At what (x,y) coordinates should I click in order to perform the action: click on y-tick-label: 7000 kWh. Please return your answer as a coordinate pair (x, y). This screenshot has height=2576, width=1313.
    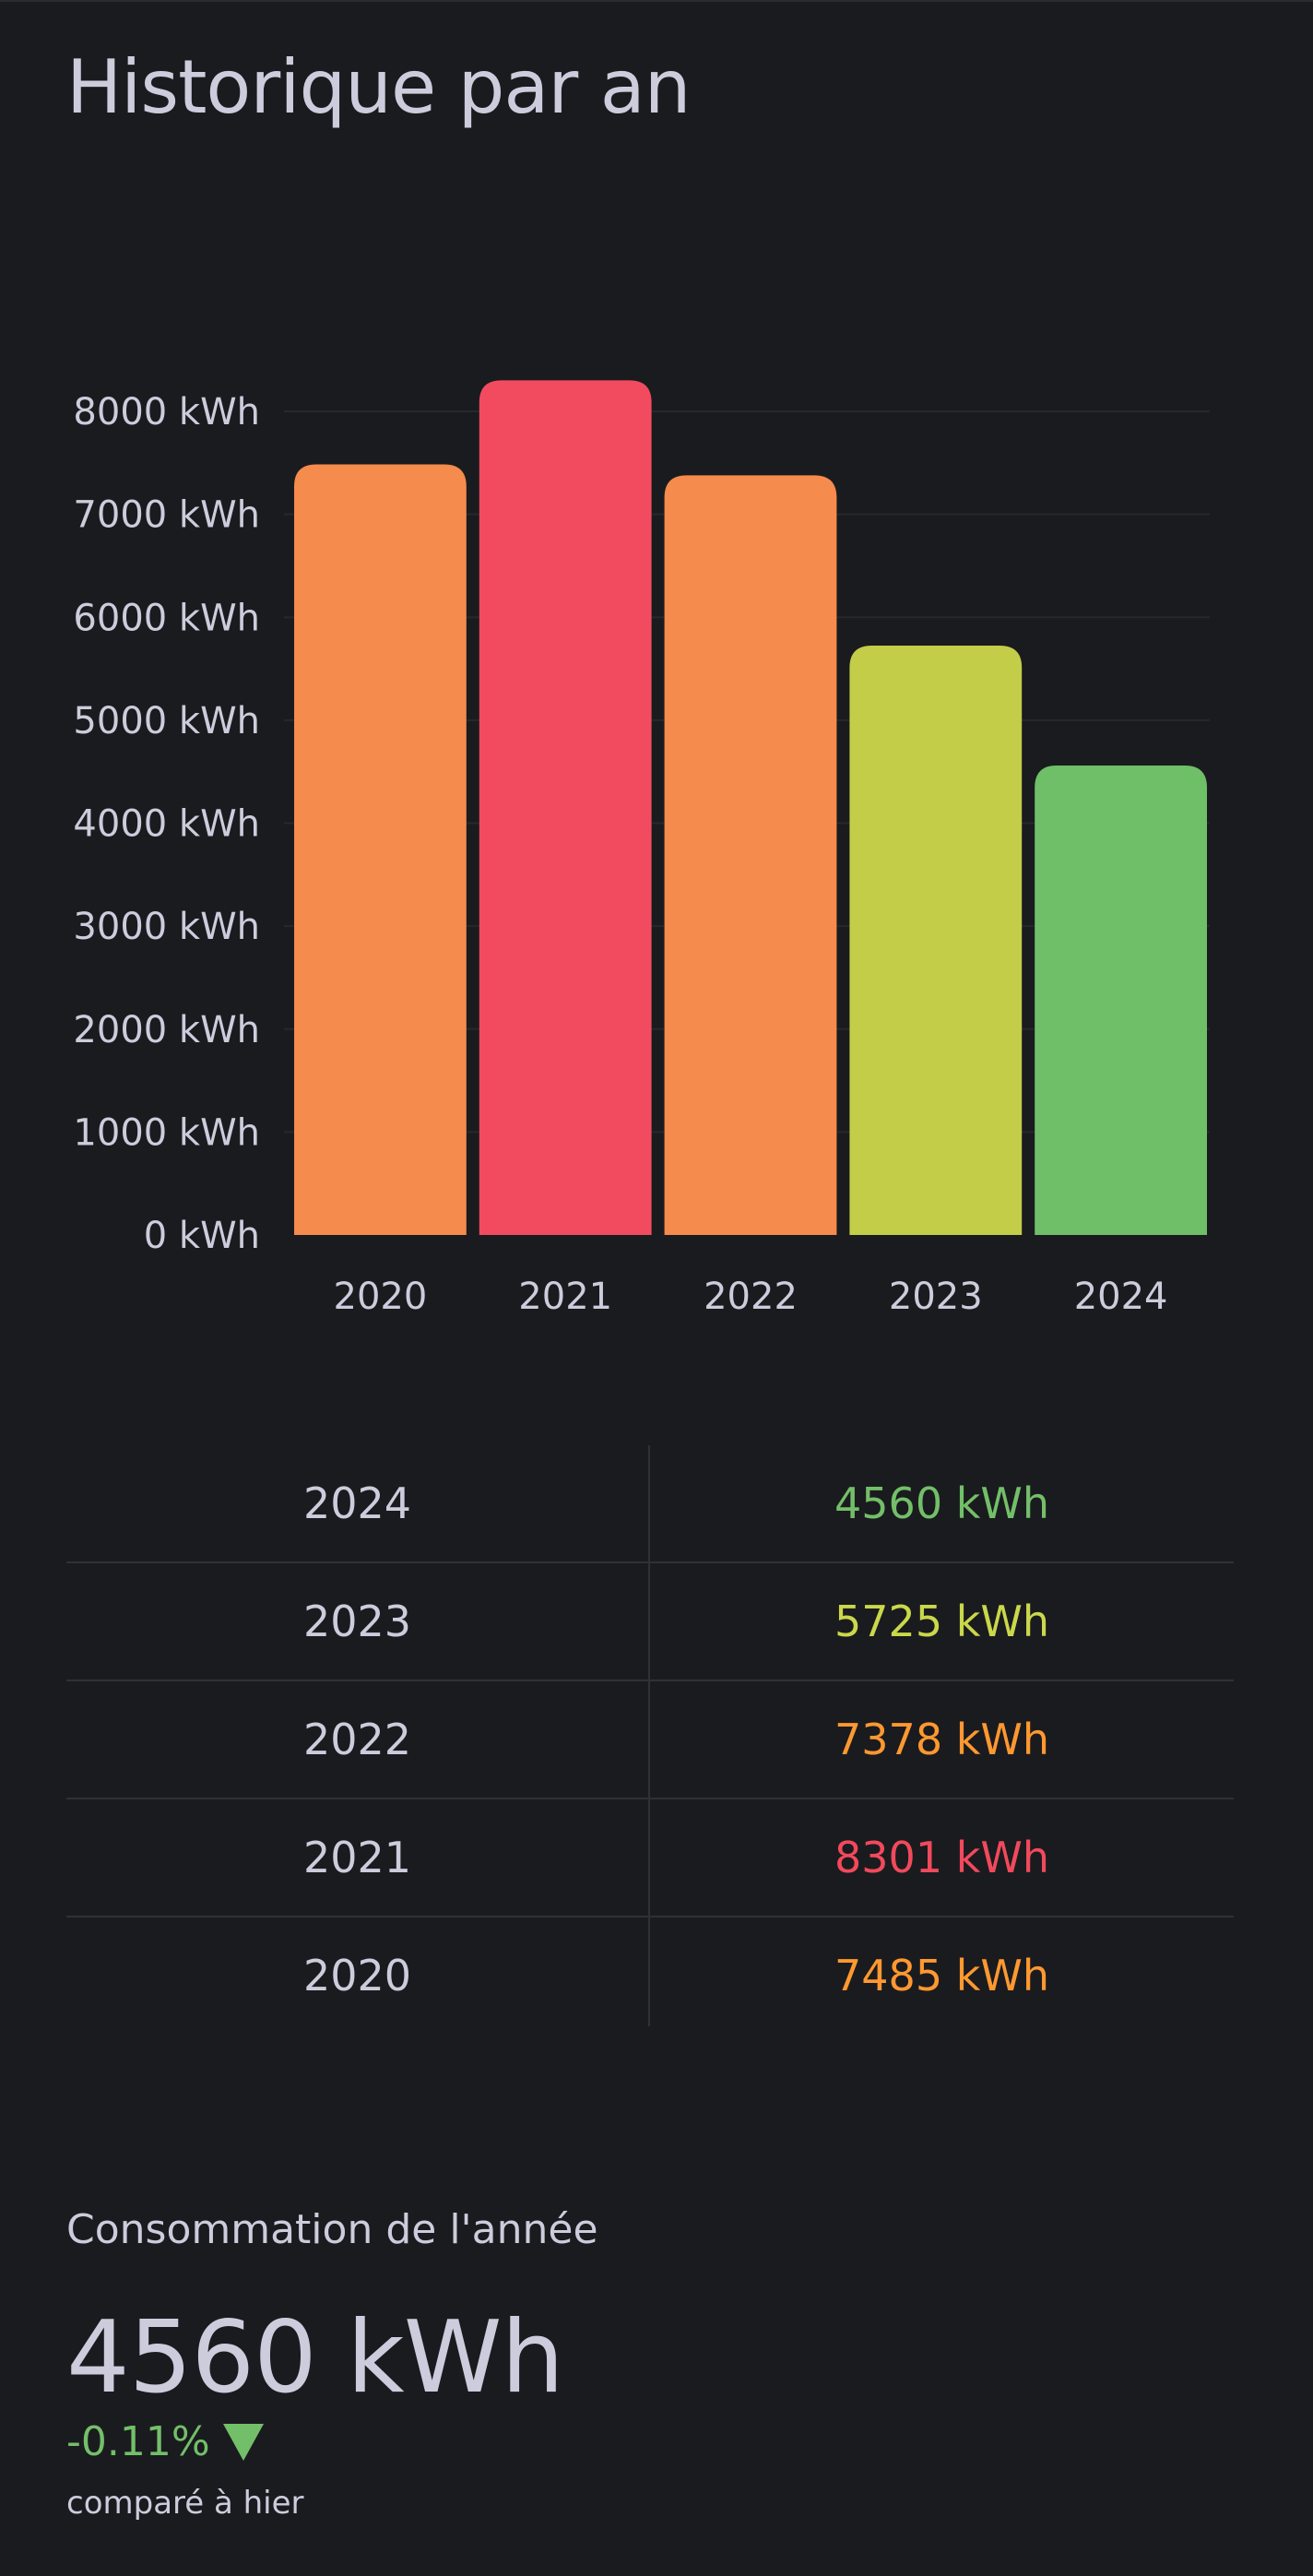
    Looking at the image, I should click on (166, 515).